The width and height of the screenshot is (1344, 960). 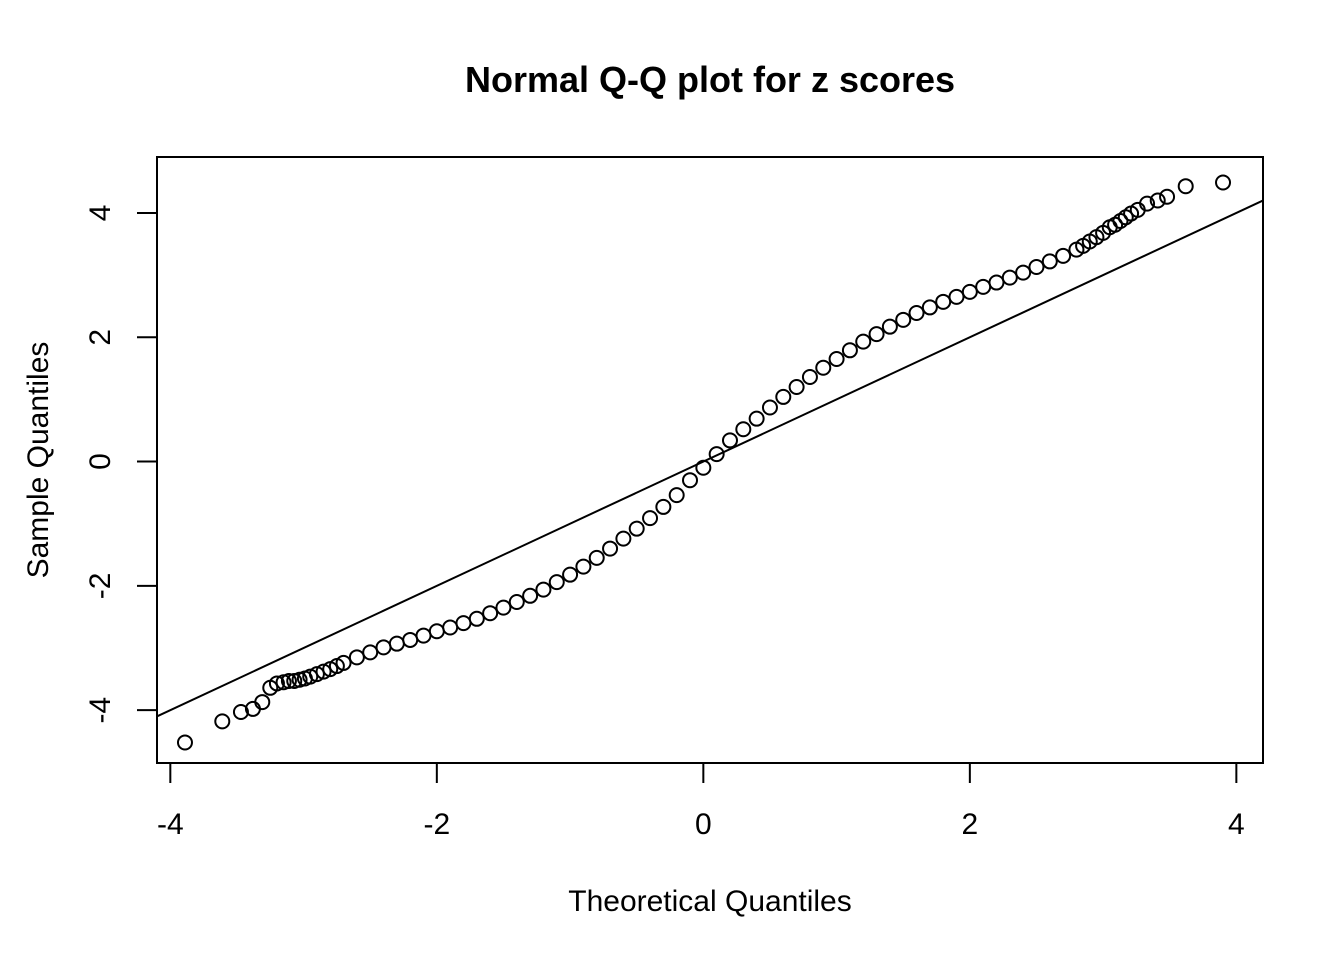 I want to click on y-axis: -4 -2 0 2 4, so click(x=121, y=464).